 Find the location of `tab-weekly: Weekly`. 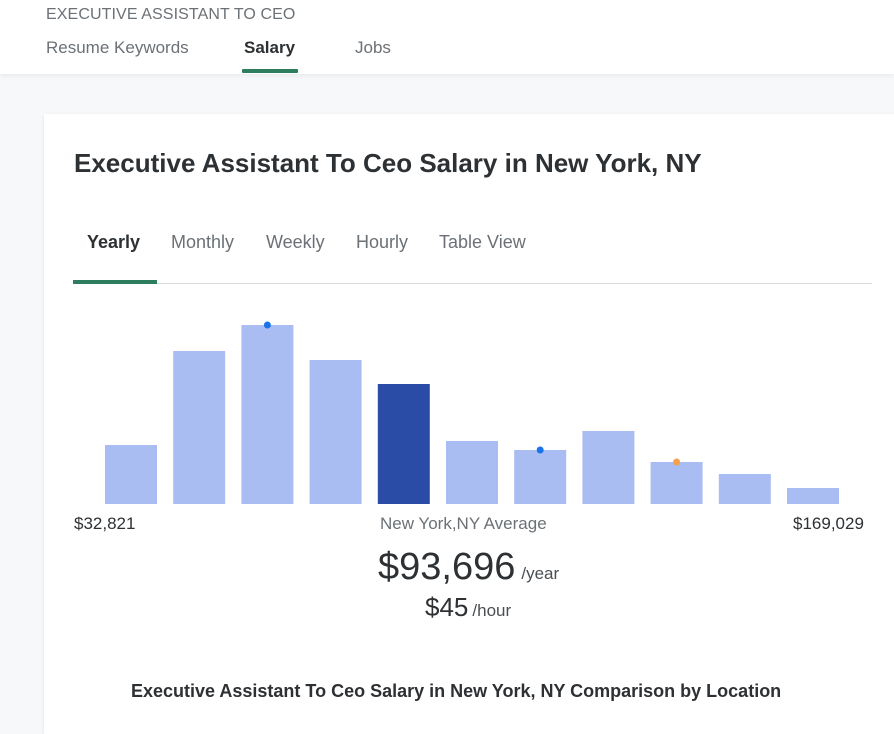

tab-weekly: Weekly is located at coordinates (295, 242).